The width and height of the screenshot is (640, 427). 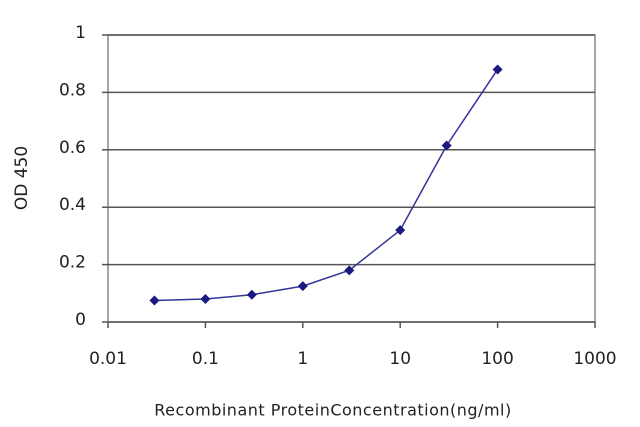 I want to click on x-tick-label: 0.1, so click(x=205, y=359).